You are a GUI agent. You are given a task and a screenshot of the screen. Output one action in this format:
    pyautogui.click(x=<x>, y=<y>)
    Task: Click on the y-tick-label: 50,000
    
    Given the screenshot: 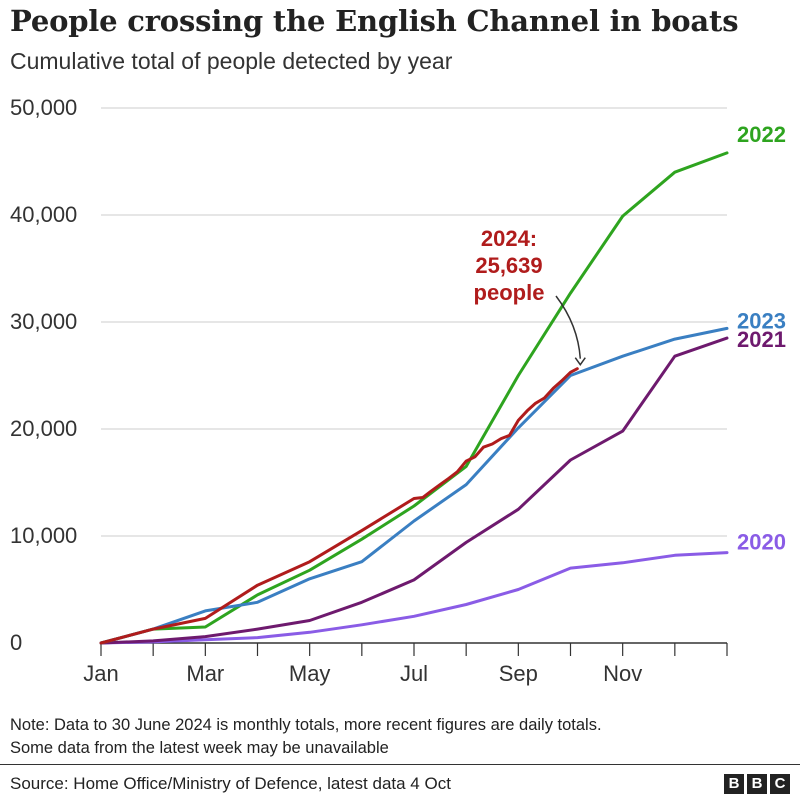 What is the action you would take?
    pyautogui.click(x=43, y=107)
    